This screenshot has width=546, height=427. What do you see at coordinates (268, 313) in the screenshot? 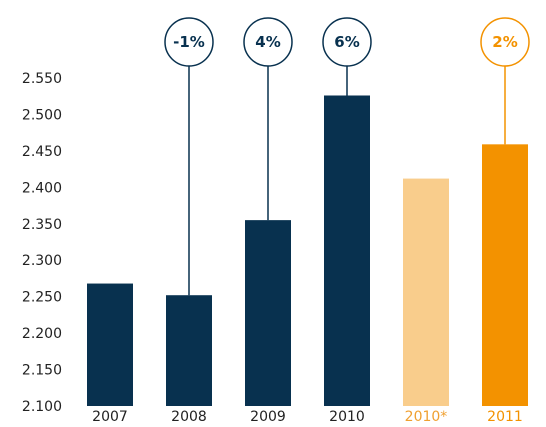
I see `bar-2009` at bounding box center [268, 313].